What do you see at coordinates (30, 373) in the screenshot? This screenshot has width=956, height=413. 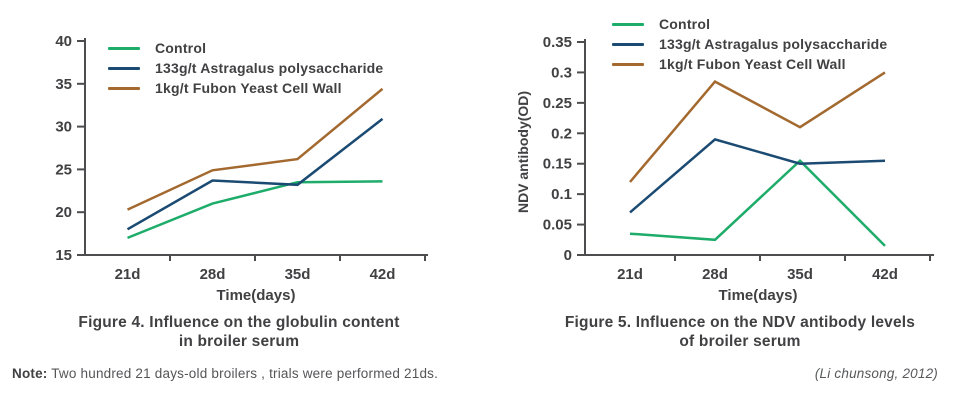 I see `note-label: Note:` at bounding box center [30, 373].